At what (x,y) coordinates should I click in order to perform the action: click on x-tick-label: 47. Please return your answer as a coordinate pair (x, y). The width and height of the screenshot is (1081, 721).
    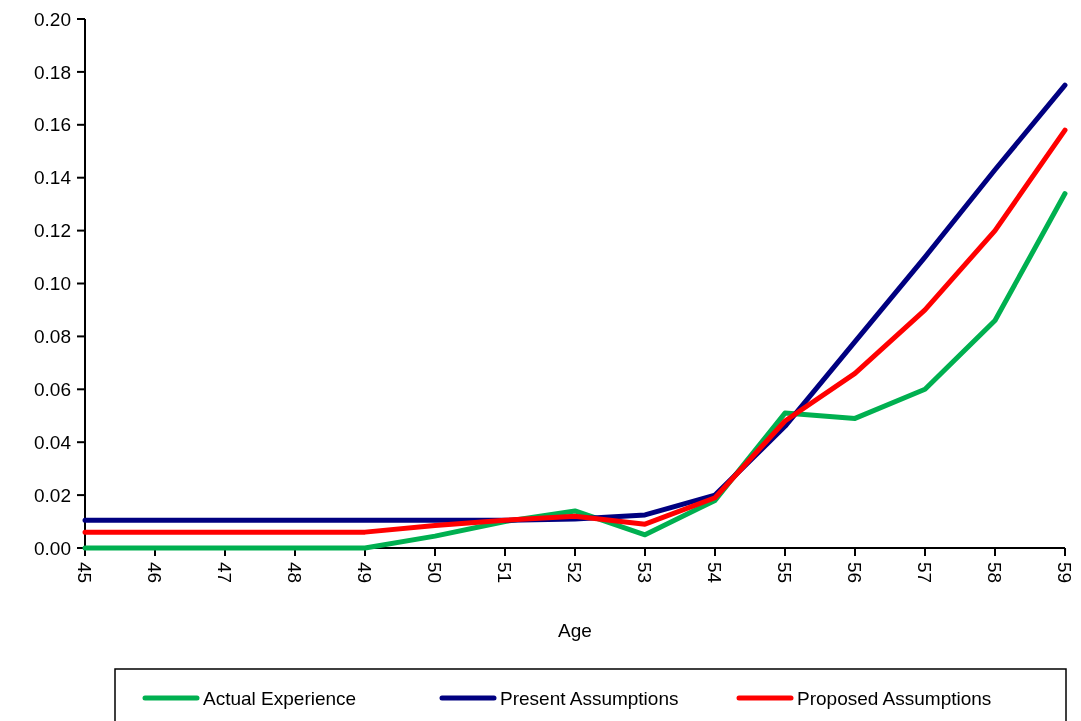
    Looking at the image, I should click on (225, 573).